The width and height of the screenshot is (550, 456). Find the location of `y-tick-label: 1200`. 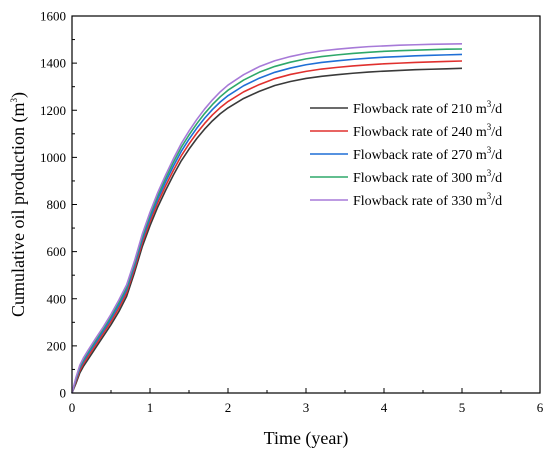

y-tick-label: 1200 is located at coordinates (53, 110).